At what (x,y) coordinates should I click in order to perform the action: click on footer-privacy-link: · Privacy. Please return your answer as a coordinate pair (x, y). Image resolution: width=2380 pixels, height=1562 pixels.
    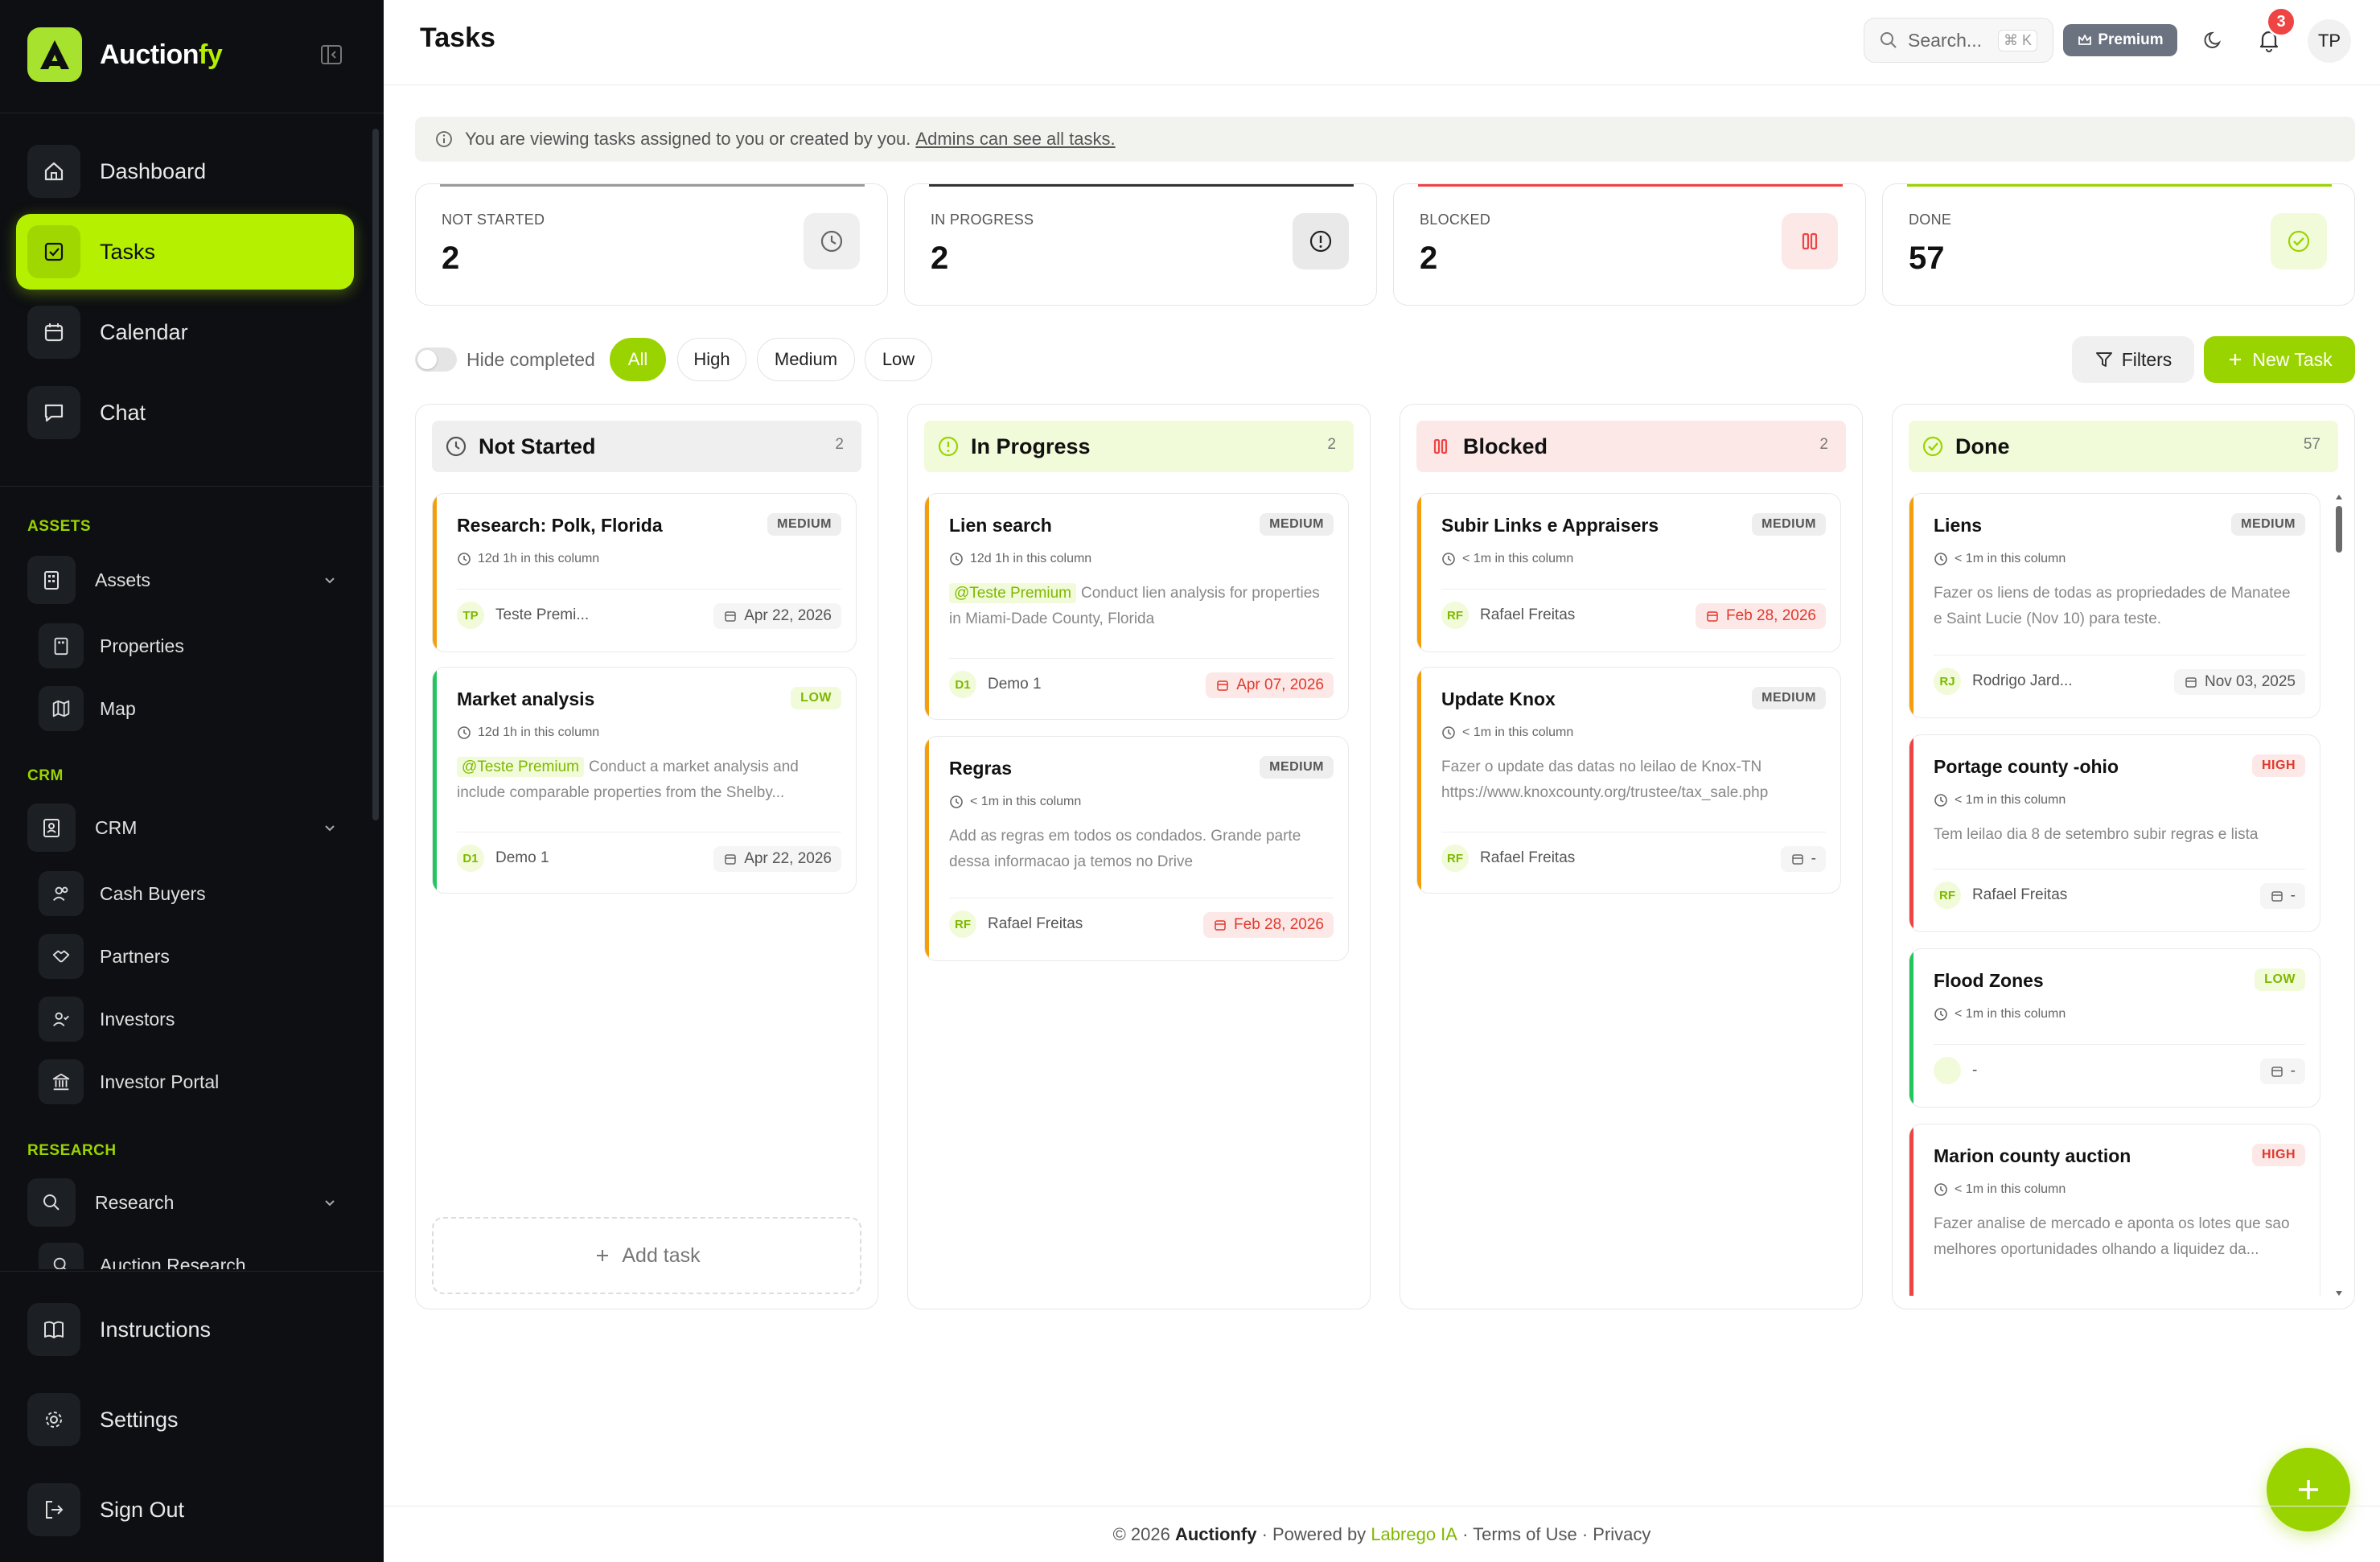
    Looking at the image, I should click on (1616, 1534).